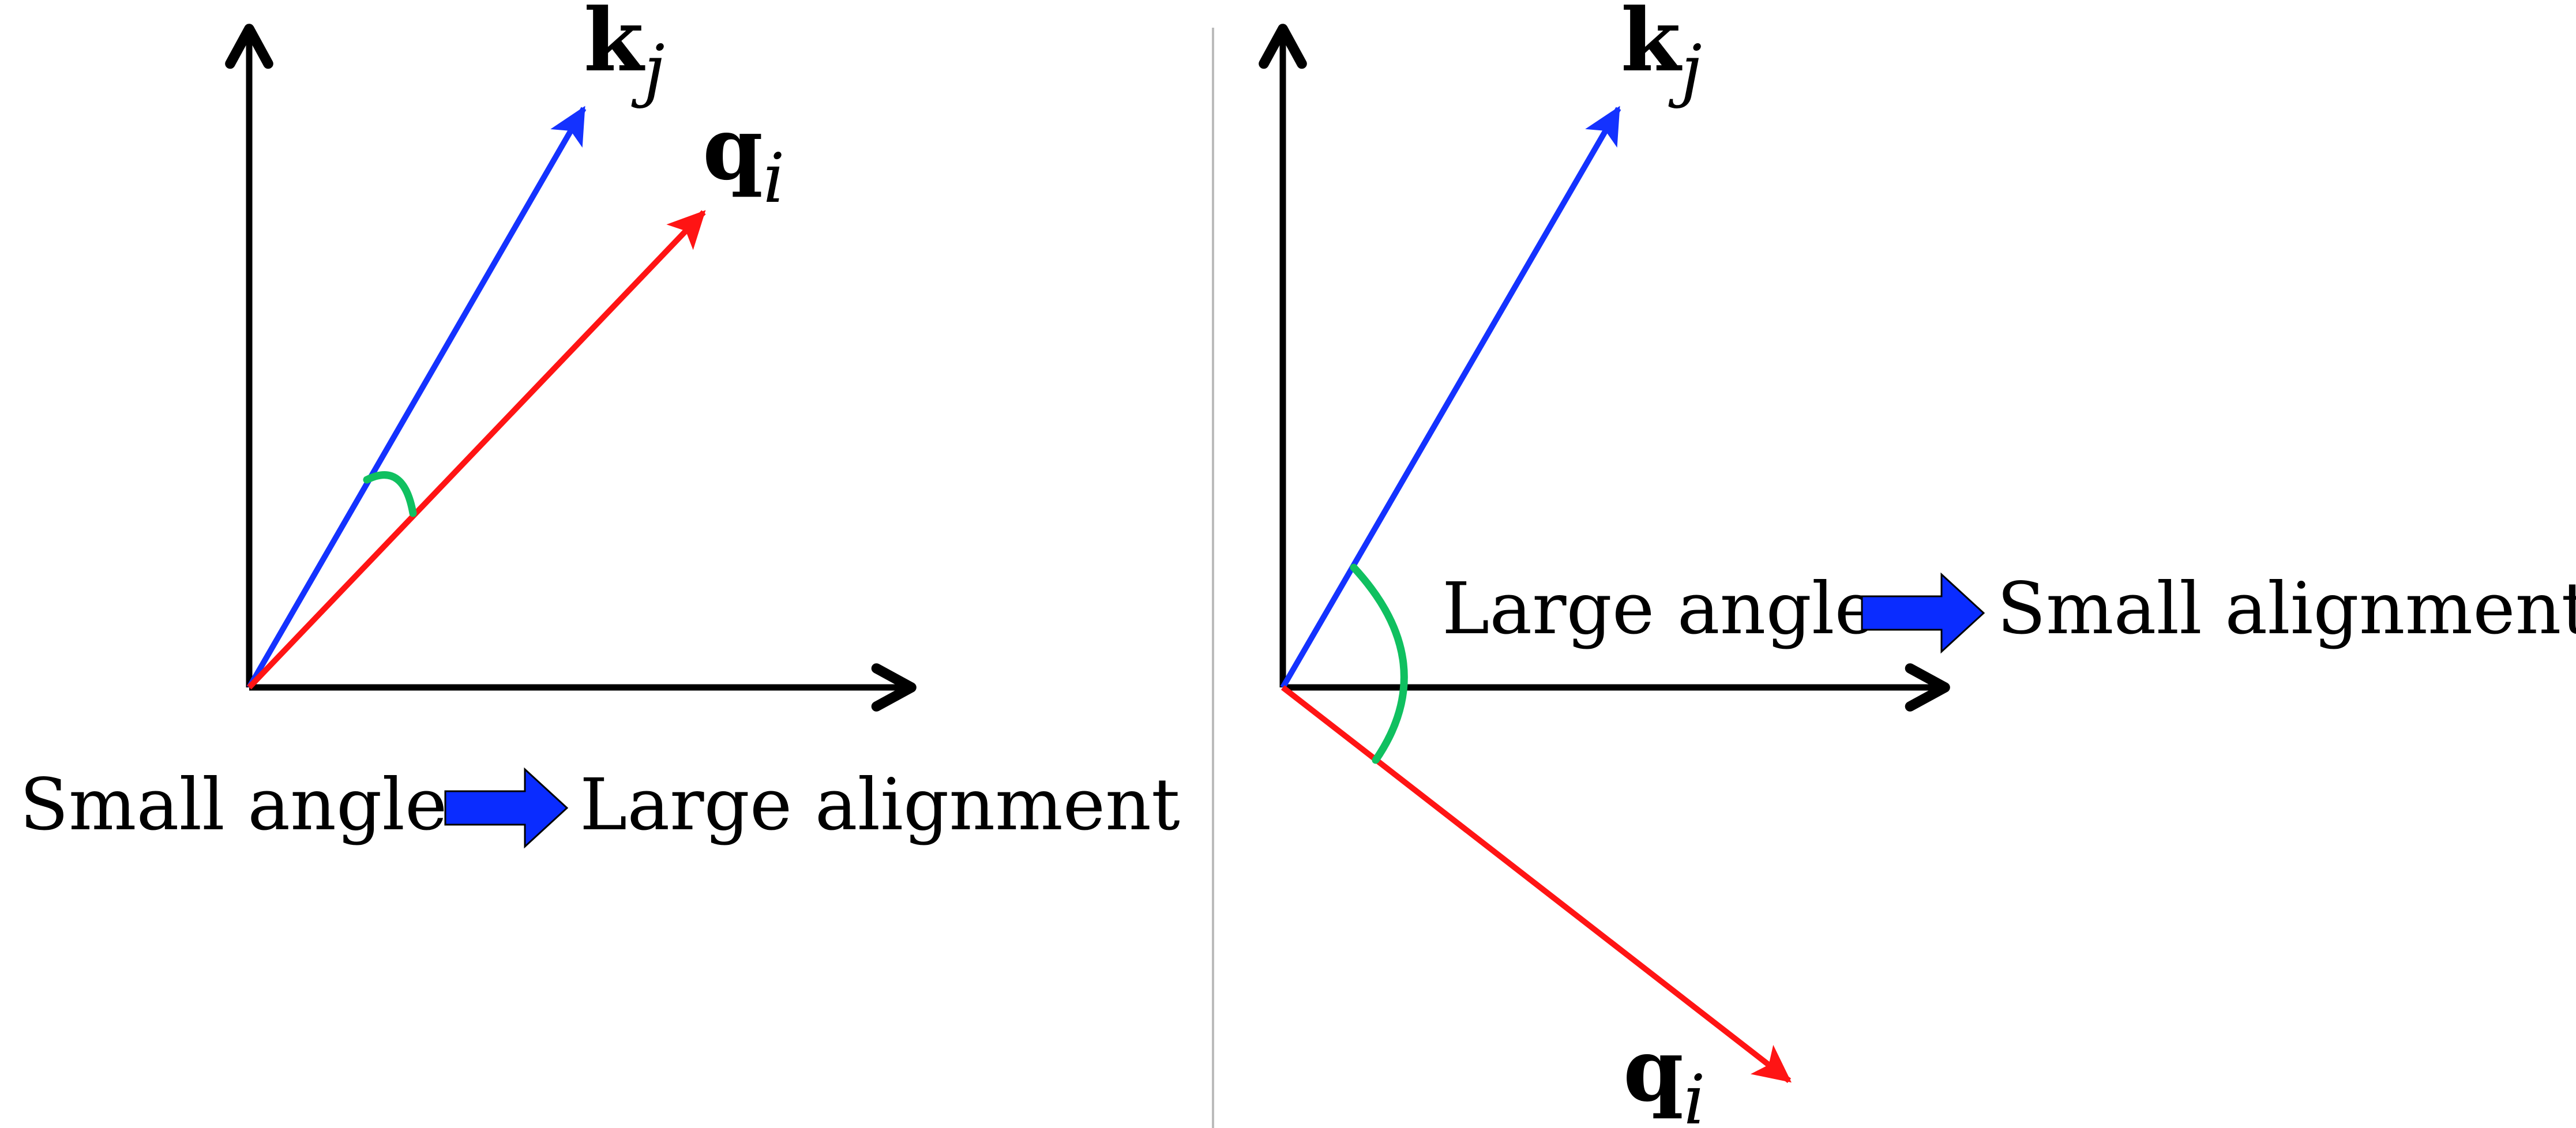 This screenshot has width=2576, height=1128. What do you see at coordinates (2286, 609) in the screenshot?
I see `right-caption-result: Small alignment` at bounding box center [2286, 609].